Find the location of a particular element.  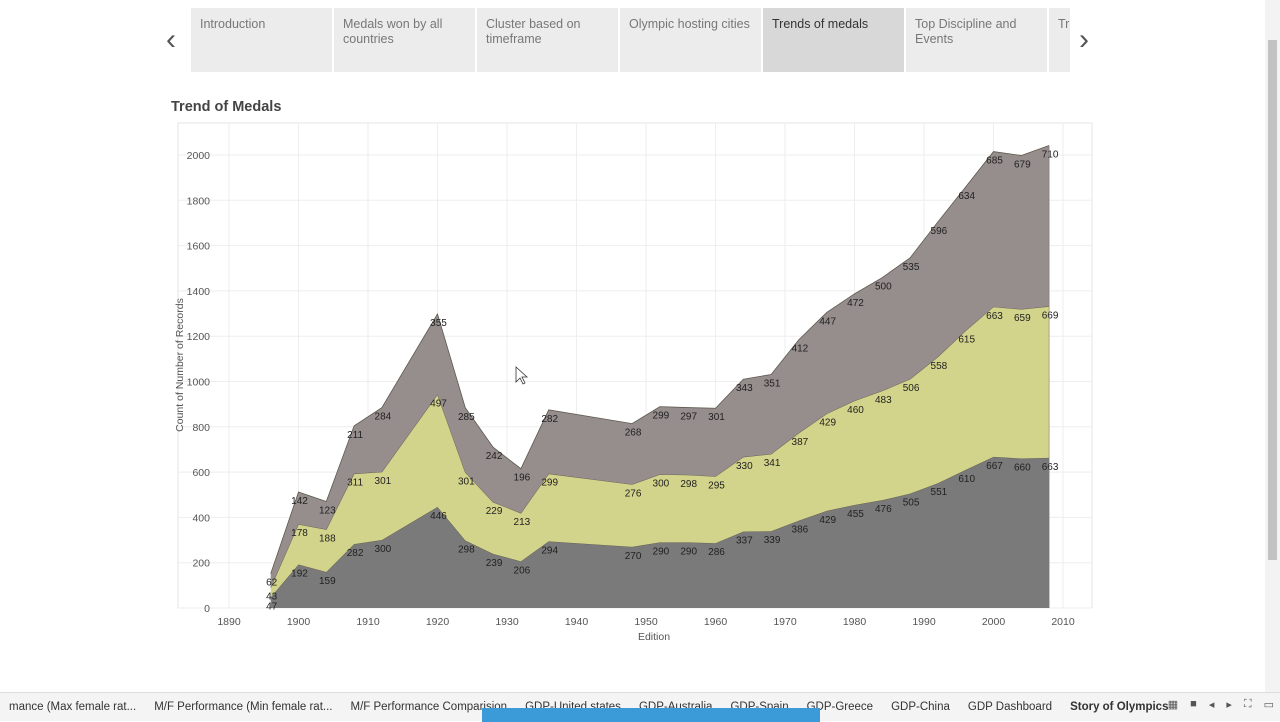

x-tick-label: 1950 is located at coordinates (646, 622).